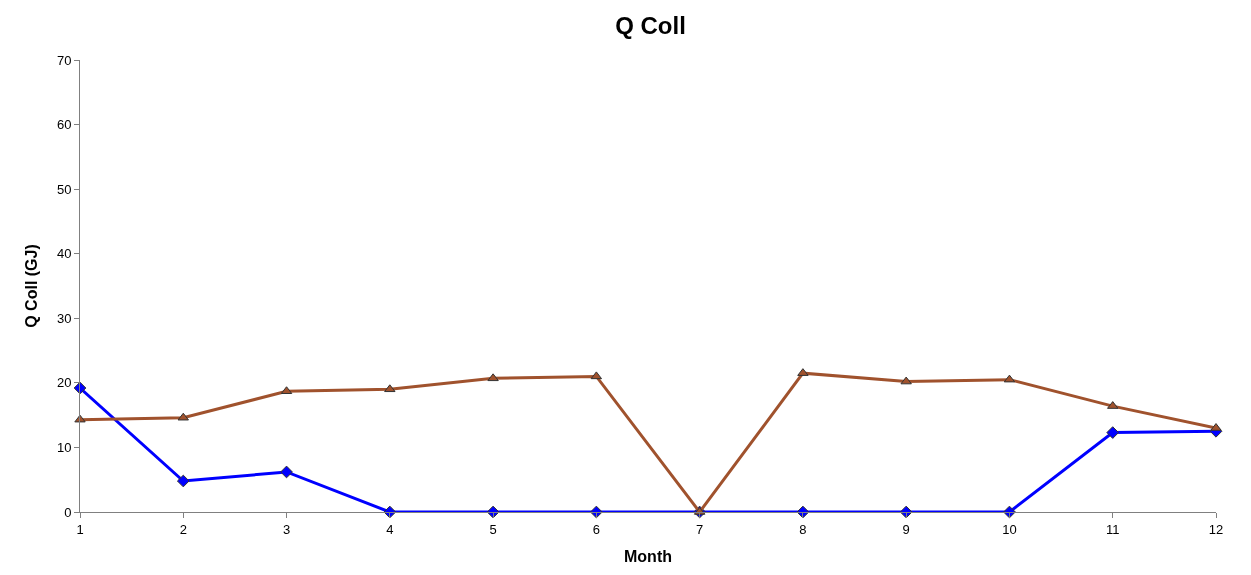 This screenshot has height=575, width=1251. I want to click on y-tick-label: 70, so click(64, 60).